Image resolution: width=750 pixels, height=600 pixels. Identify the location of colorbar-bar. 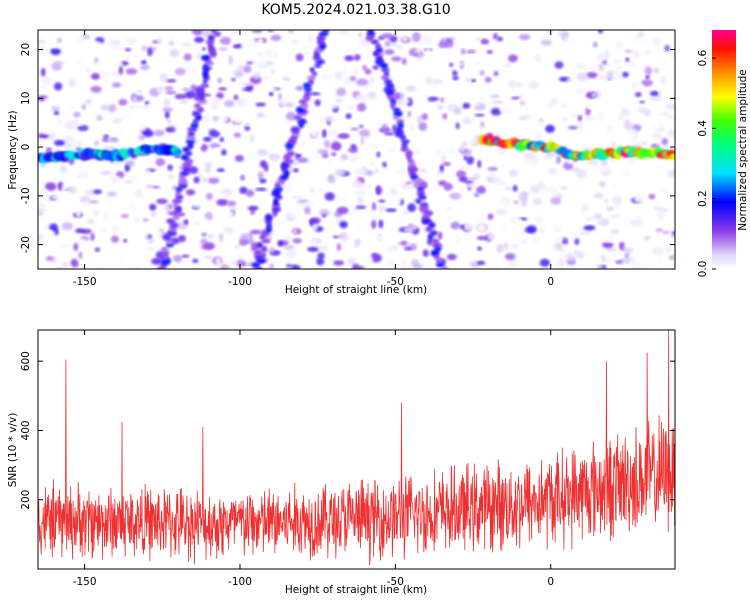
(724, 149).